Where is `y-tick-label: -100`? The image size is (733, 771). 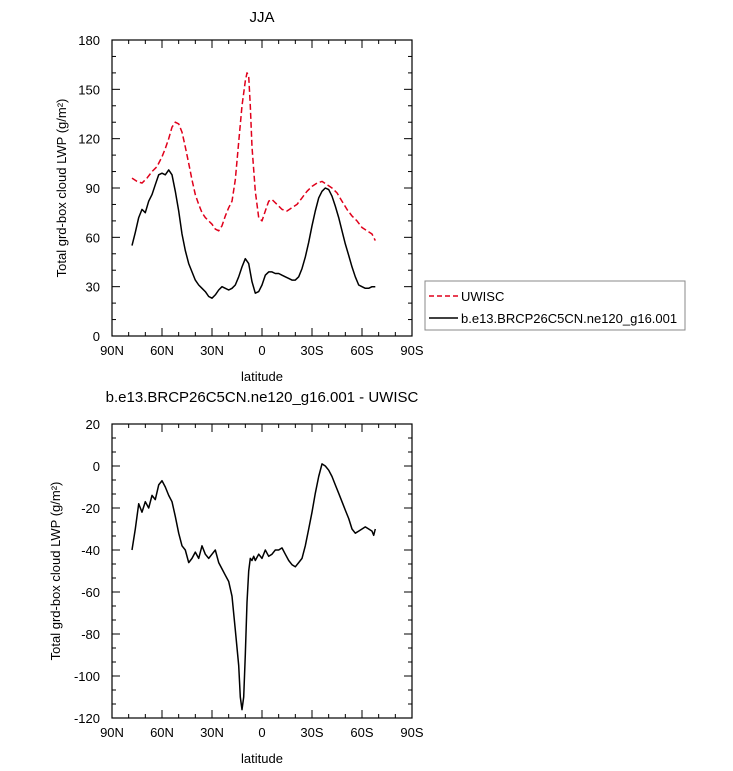 y-tick-label: -100 is located at coordinates (87, 676).